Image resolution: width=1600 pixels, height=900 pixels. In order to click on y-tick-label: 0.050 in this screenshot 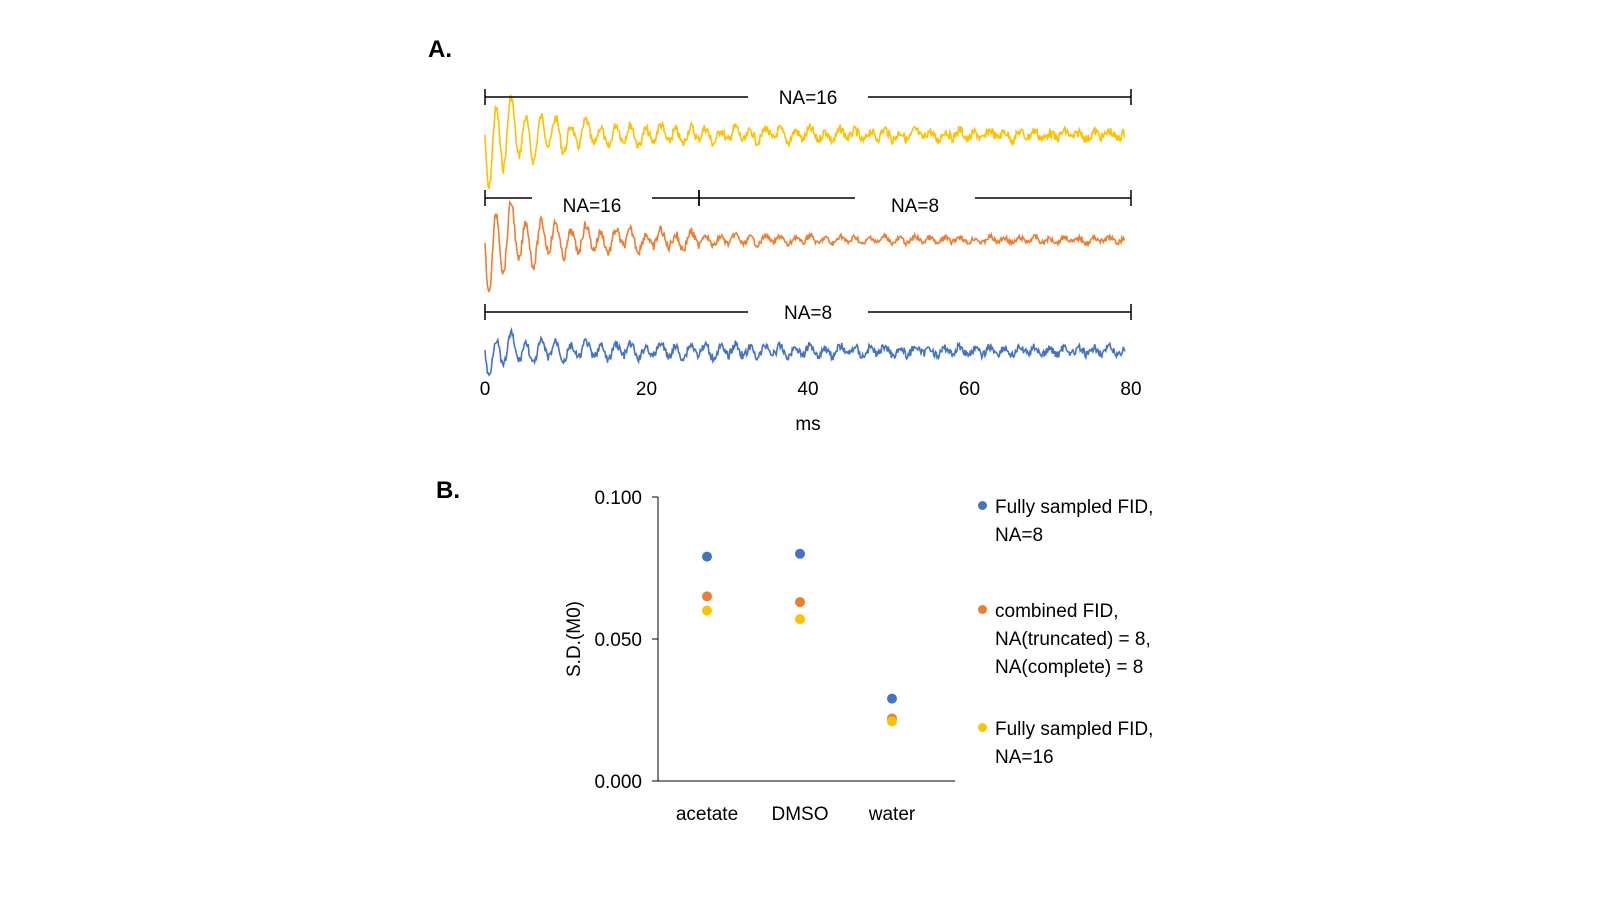, I will do `click(618, 640)`.